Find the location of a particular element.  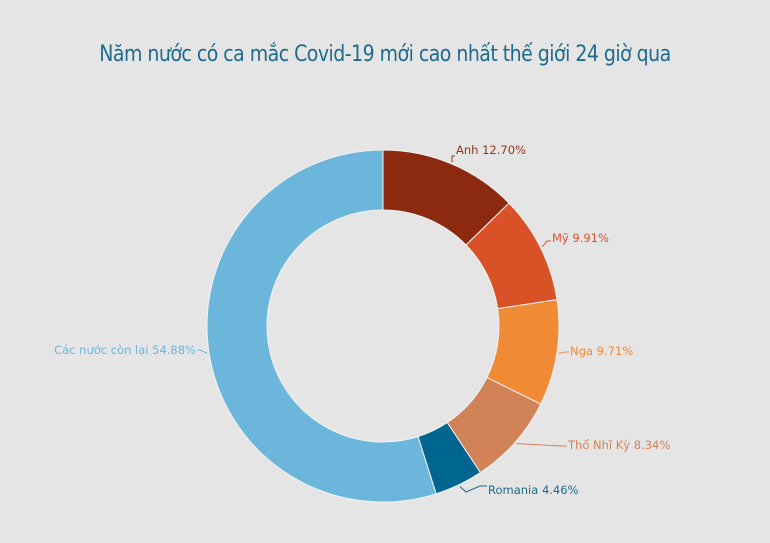

slice-label: Nga 9.71% is located at coordinates (601, 351).